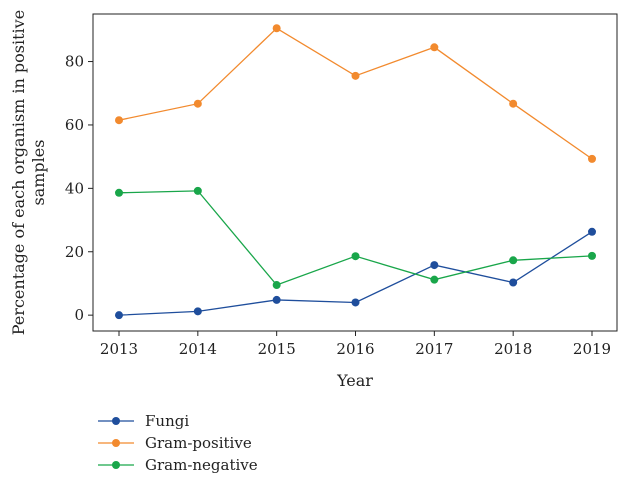 The height and width of the screenshot is (482, 618). Describe the element at coordinates (513, 349) in the screenshot. I see `x-tick-label: 2018` at that location.